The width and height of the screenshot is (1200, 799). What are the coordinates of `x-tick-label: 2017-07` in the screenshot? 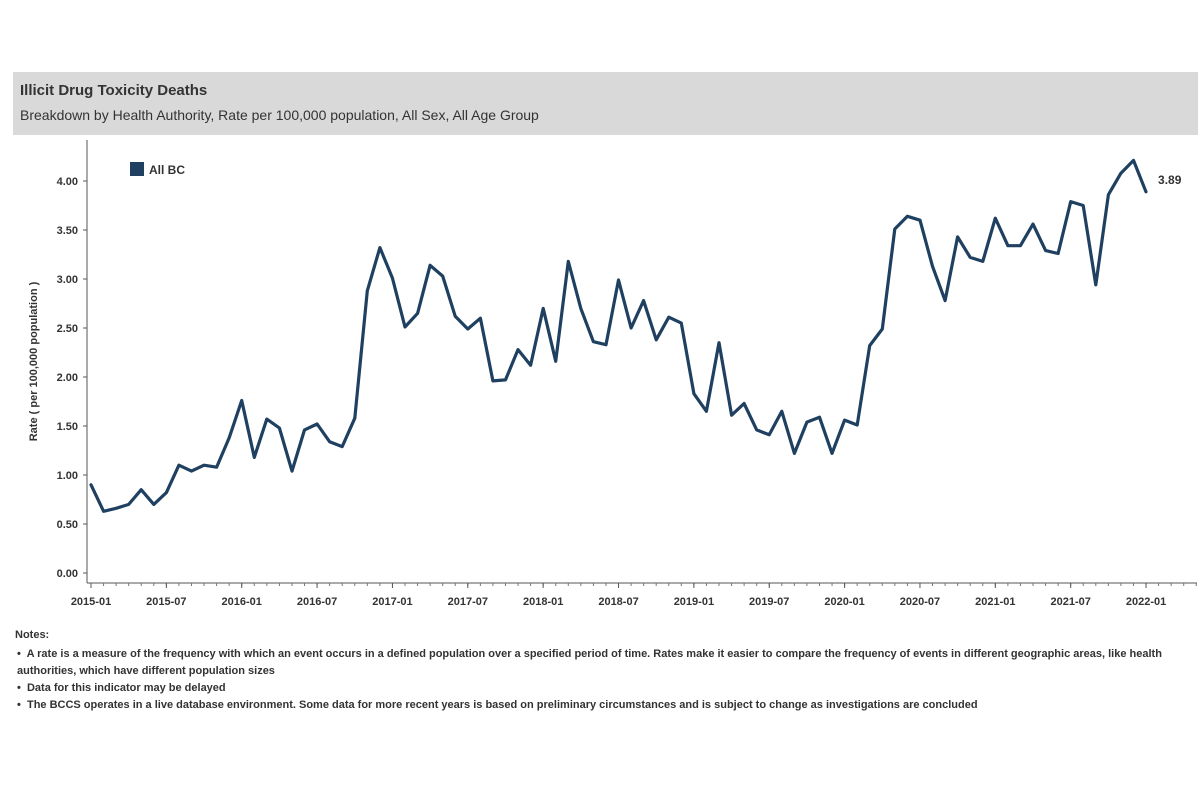 It's located at (468, 602).